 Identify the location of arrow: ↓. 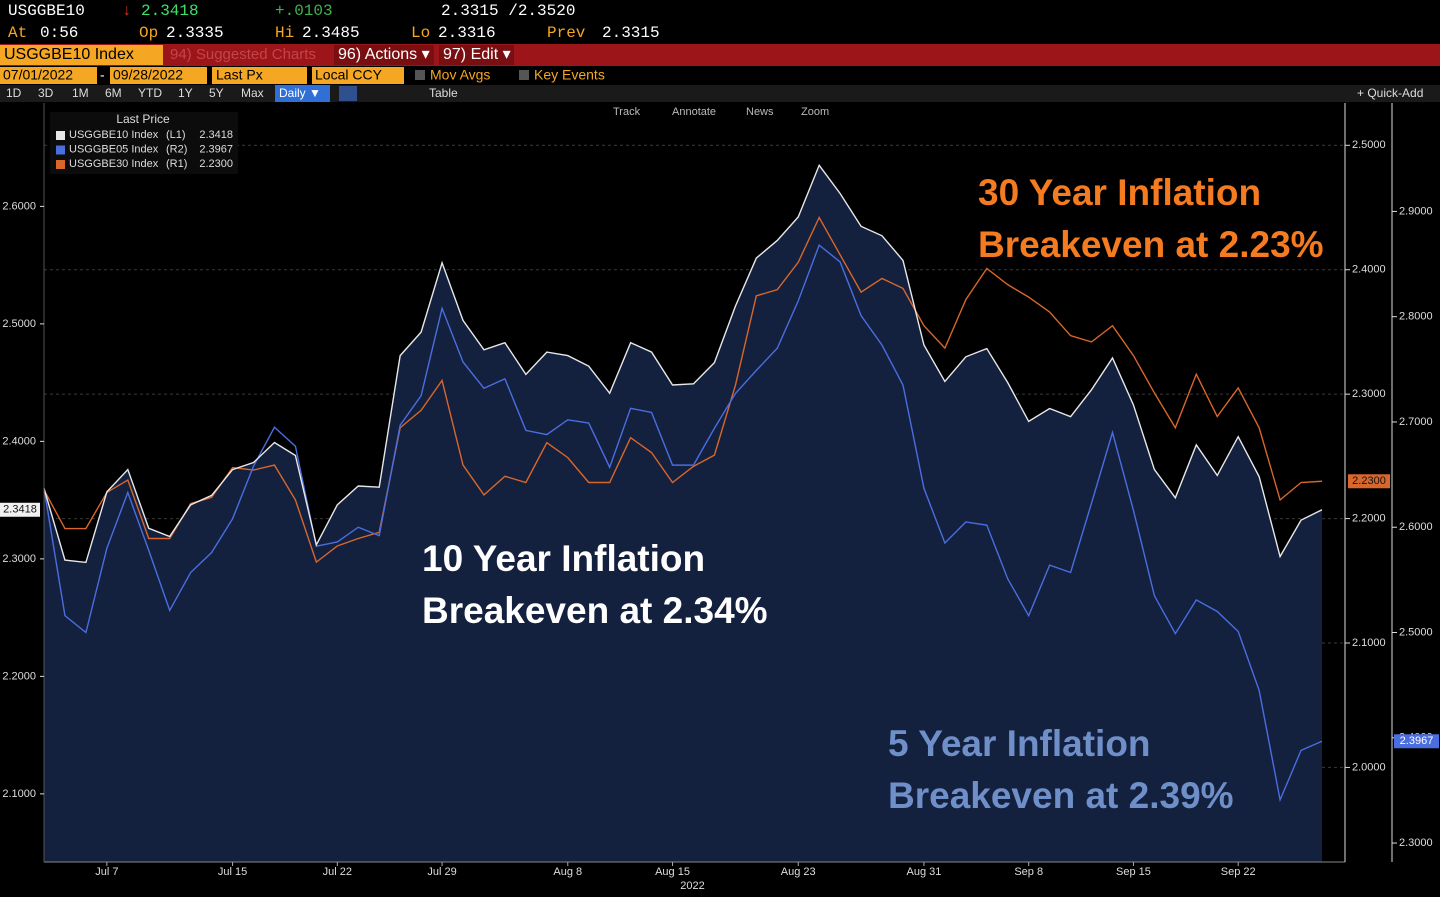
(127, 11).